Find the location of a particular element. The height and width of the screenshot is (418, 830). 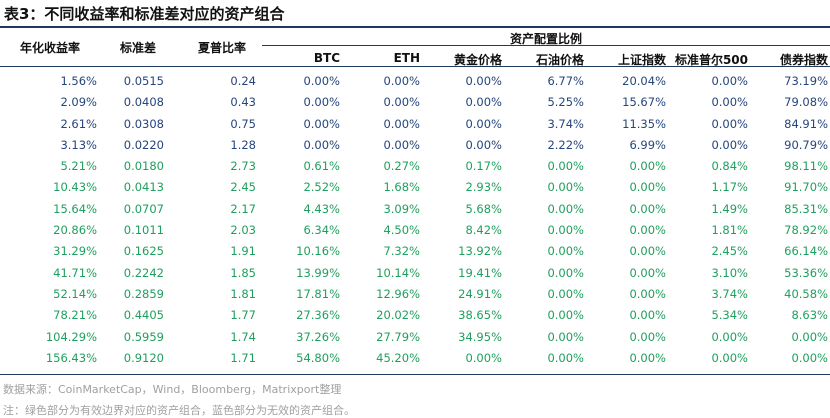

cell-btc: 2.52% is located at coordinates (321, 187).